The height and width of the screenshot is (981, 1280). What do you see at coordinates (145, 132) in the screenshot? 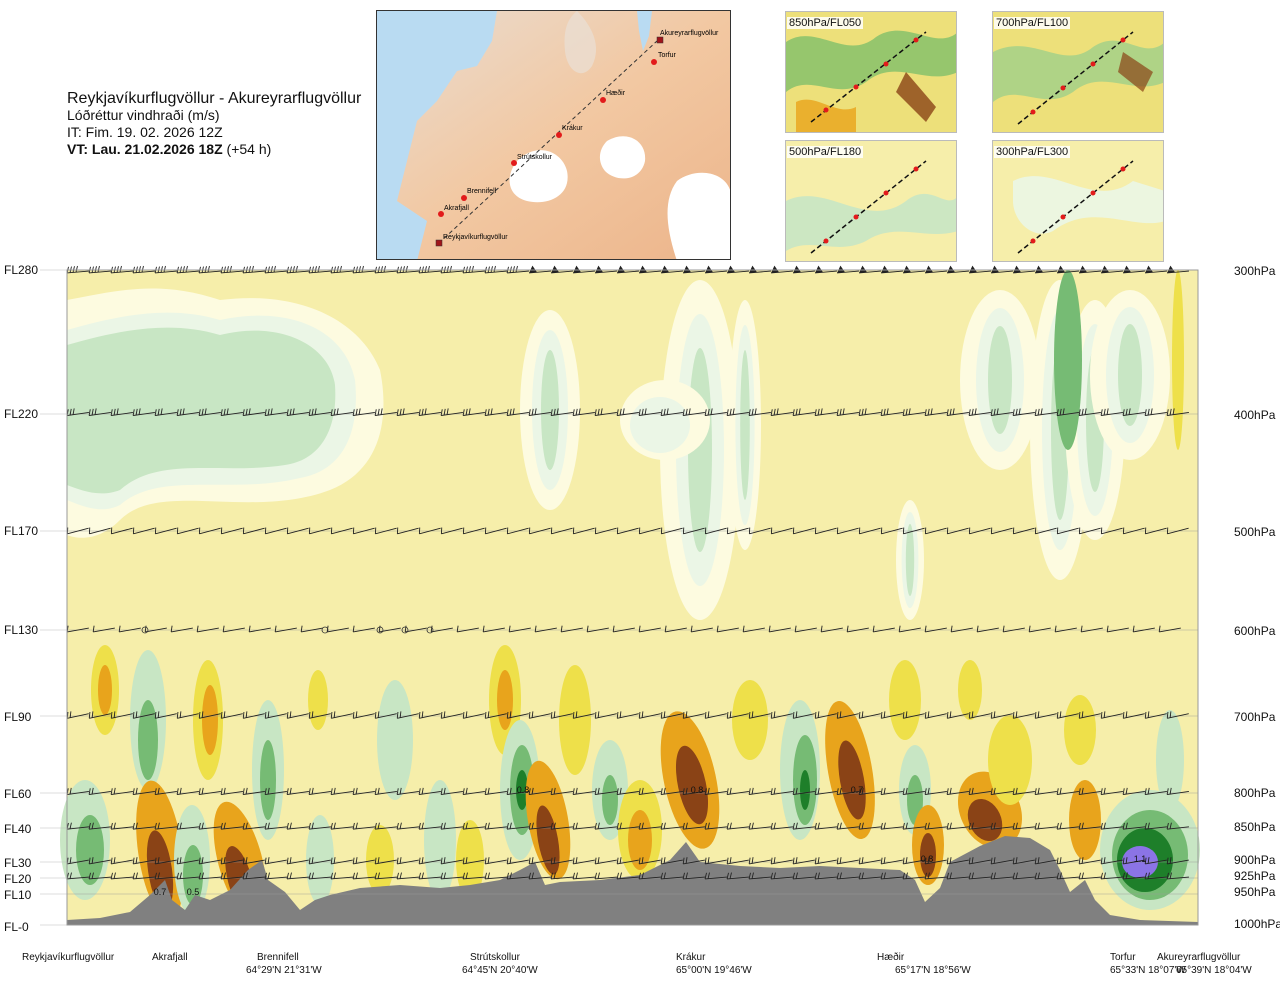
I see `init-time: IT: Fim. 19. 02. 2026 12Z` at bounding box center [145, 132].